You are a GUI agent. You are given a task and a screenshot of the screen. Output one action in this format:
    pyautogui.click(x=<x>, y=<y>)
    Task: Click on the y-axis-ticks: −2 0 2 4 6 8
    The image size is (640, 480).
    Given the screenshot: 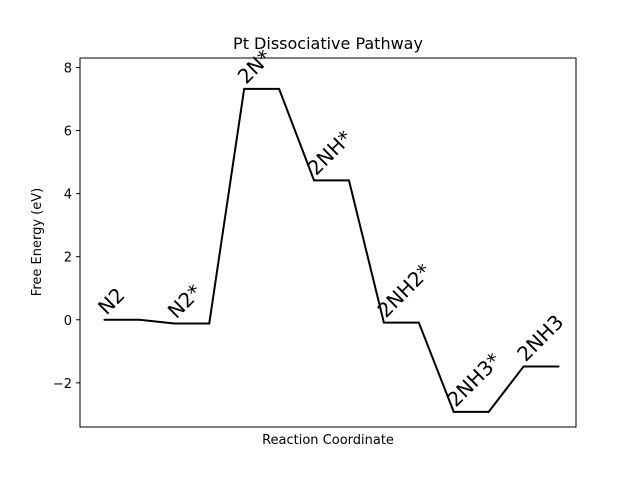 What is the action you would take?
    pyautogui.click(x=66, y=226)
    